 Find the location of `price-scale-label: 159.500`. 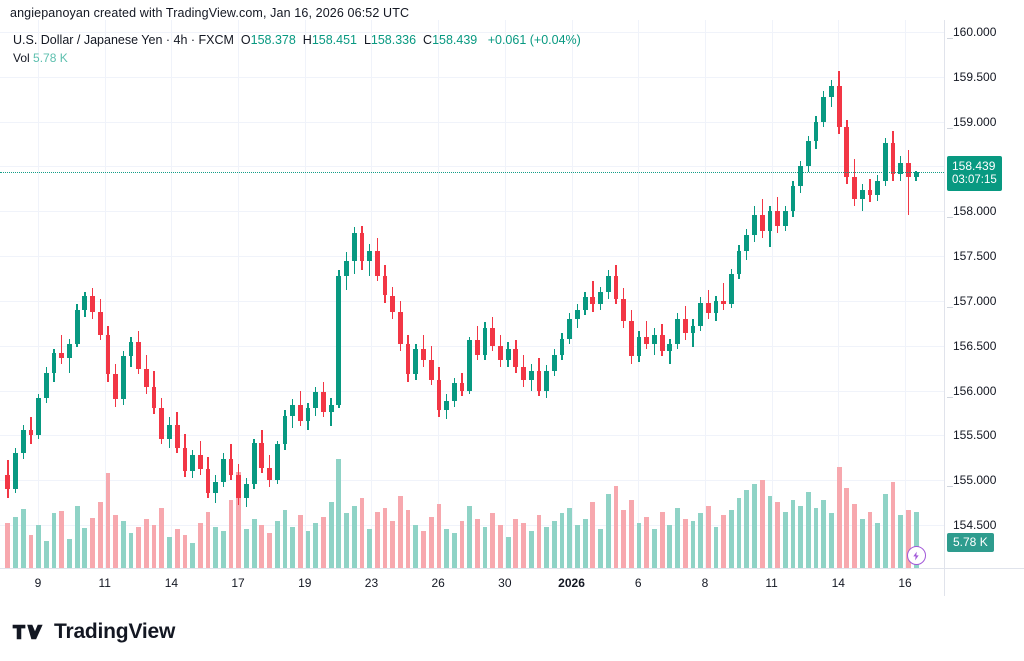

price-scale-label: 159.500 is located at coordinates (971, 100).